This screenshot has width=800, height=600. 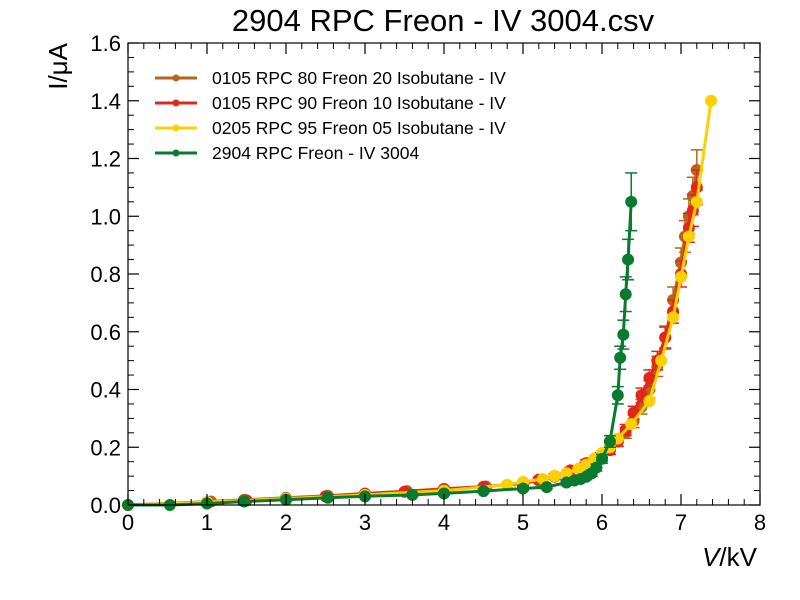 I want to click on y-tick-label: 1.6, so click(x=105, y=43).